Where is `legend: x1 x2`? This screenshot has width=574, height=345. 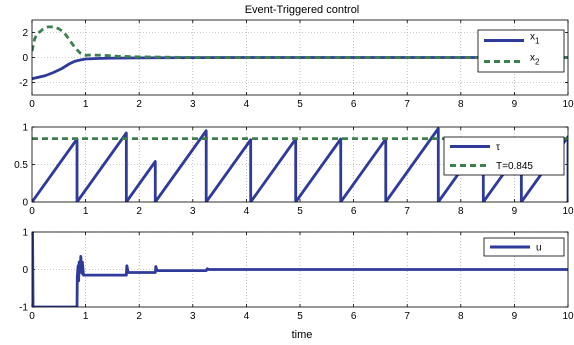 legend: x1 x2 is located at coordinates (521, 51).